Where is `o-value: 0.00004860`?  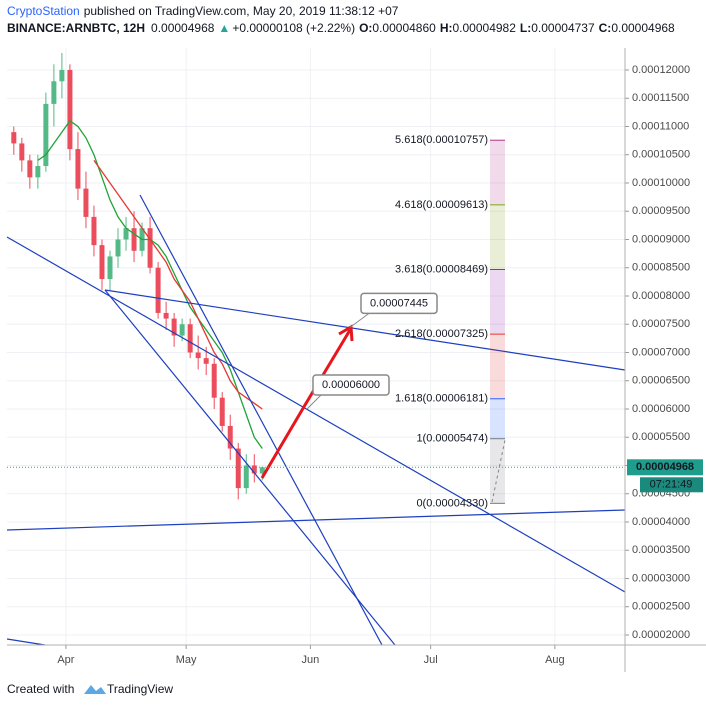
o-value: 0.00004860 is located at coordinates (404, 28).